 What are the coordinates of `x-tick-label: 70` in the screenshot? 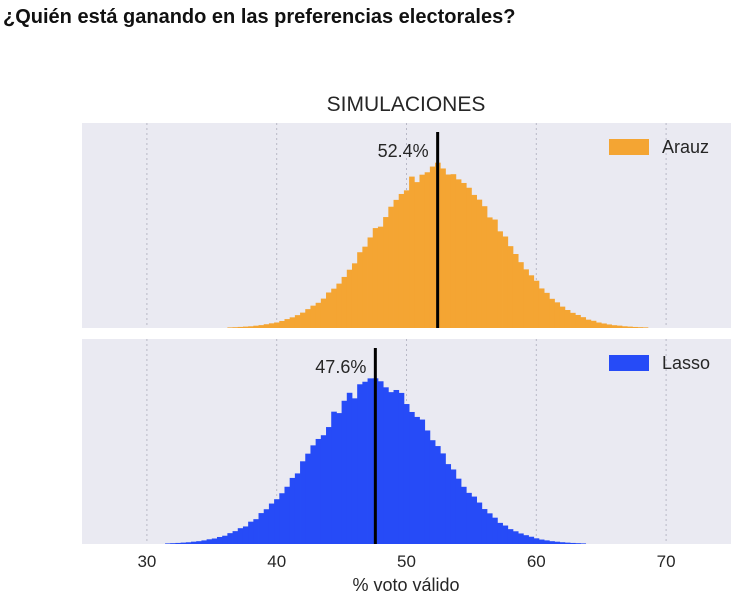 It's located at (666, 561).